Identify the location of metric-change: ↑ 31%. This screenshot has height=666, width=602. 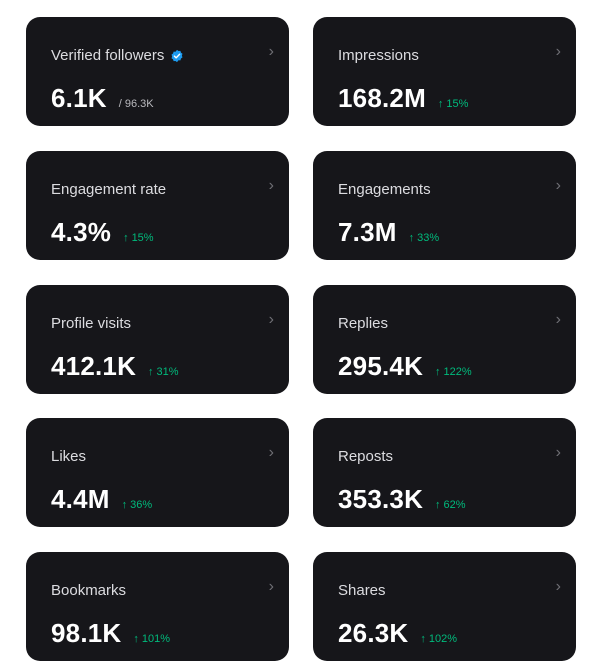
(163, 372).